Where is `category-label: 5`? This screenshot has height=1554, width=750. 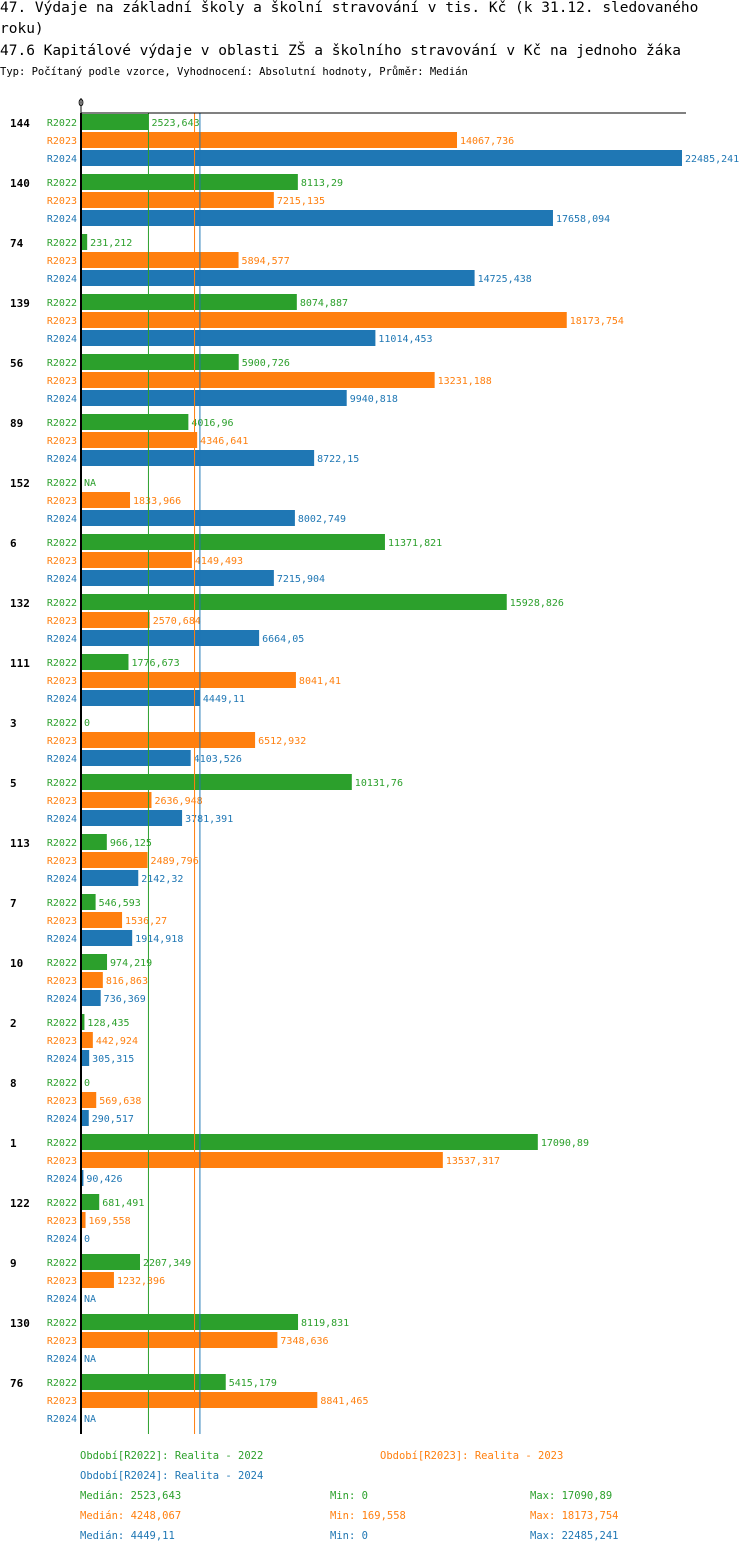 category-label: 5 is located at coordinates (13, 783).